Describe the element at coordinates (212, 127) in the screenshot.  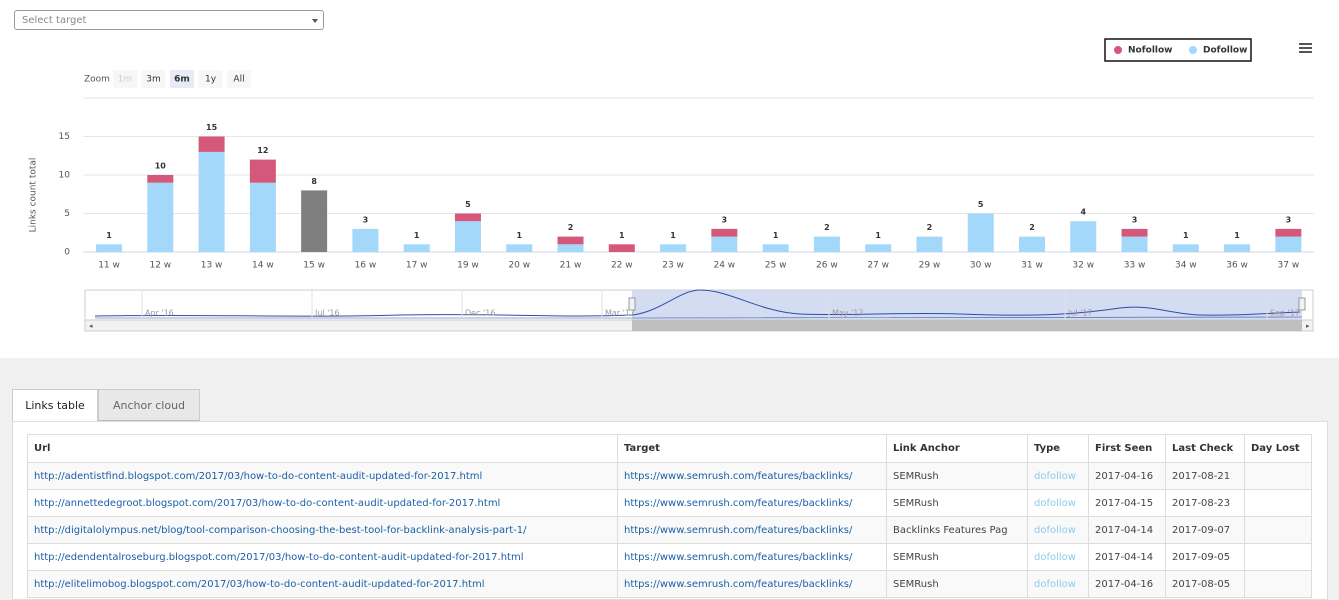
I see `data-label: 15` at that location.